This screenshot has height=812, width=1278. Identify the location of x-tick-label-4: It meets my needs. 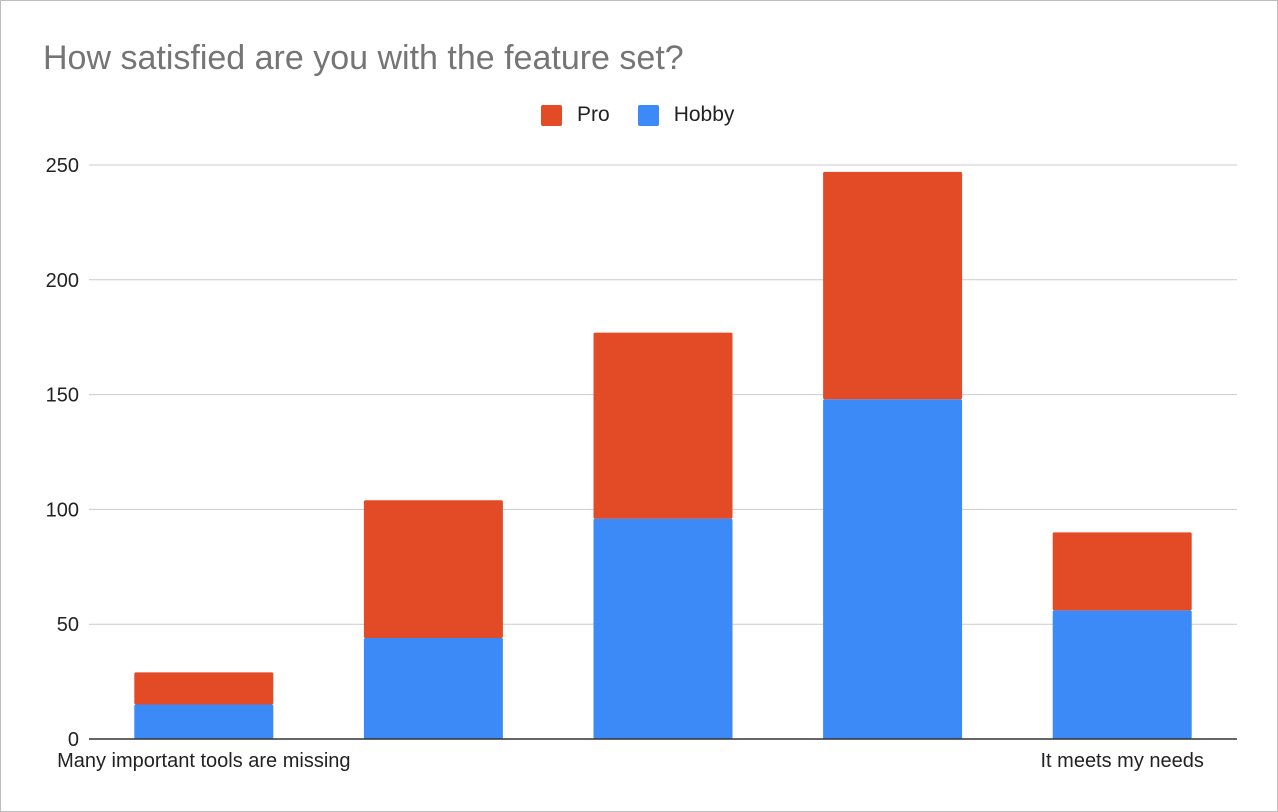
(1121, 761).